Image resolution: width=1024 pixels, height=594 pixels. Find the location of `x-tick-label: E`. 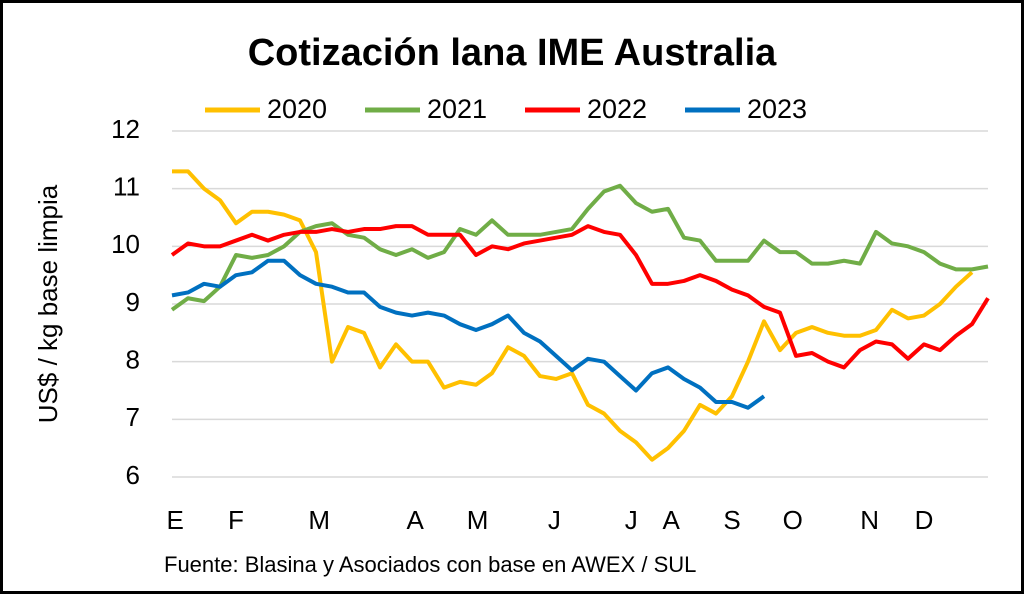

x-tick-label: E is located at coordinates (175, 520).